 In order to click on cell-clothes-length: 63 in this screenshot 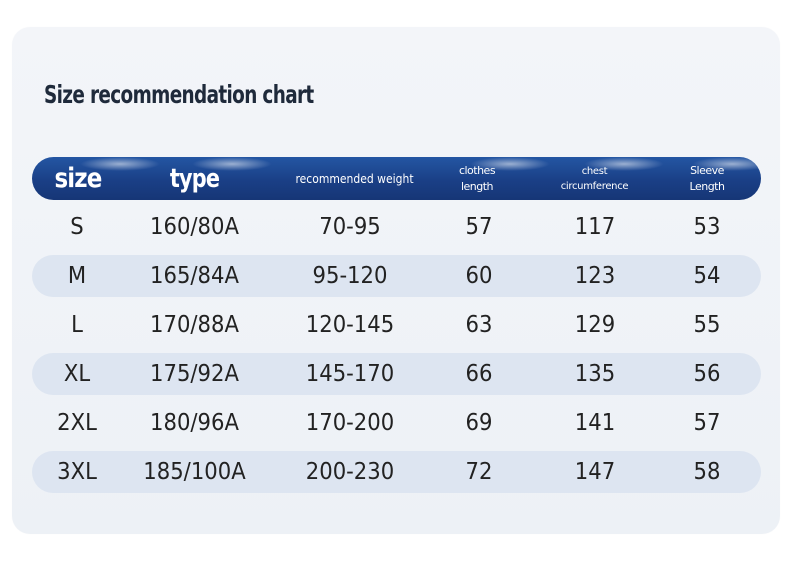, I will do `click(479, 325)`.